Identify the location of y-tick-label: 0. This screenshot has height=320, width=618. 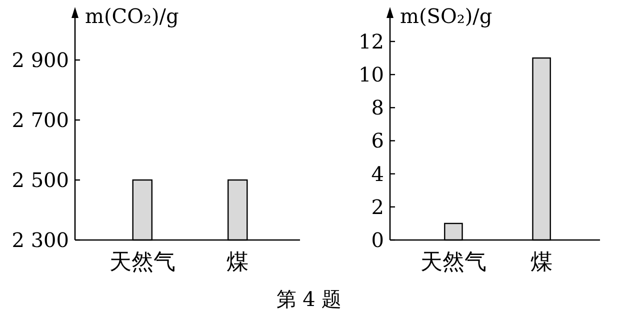
(377, 240).